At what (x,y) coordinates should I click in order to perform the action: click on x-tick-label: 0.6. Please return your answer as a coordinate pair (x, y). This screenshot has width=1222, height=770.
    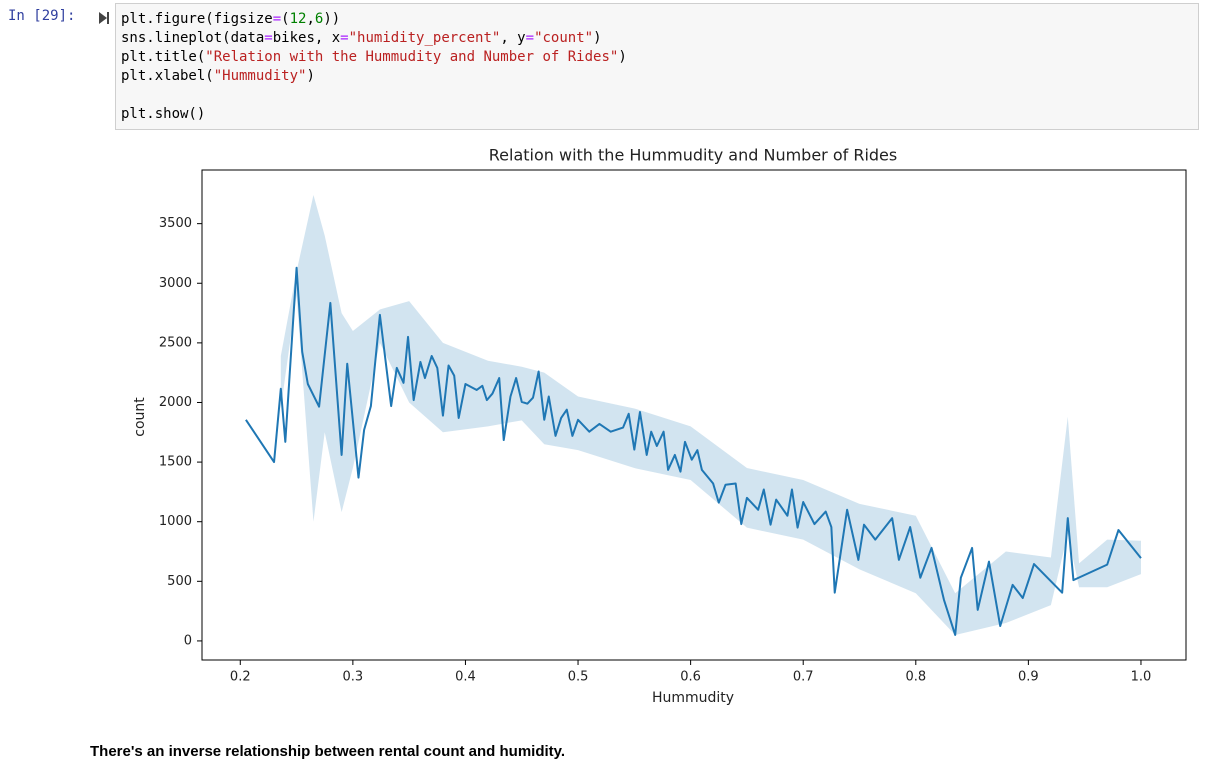
    Looking at the image, I should click on (690, 677).